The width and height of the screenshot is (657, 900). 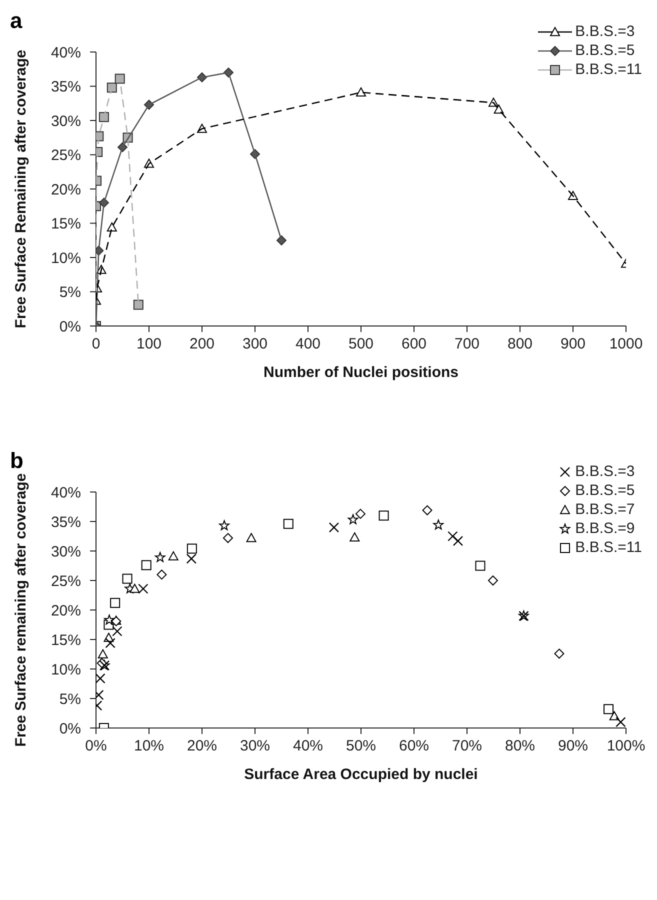 What do you see at coordinates (361, 372) in the screenshot?
I see `x-axis-title: Number of Nuclei positions` at bounding box center [361, 372].